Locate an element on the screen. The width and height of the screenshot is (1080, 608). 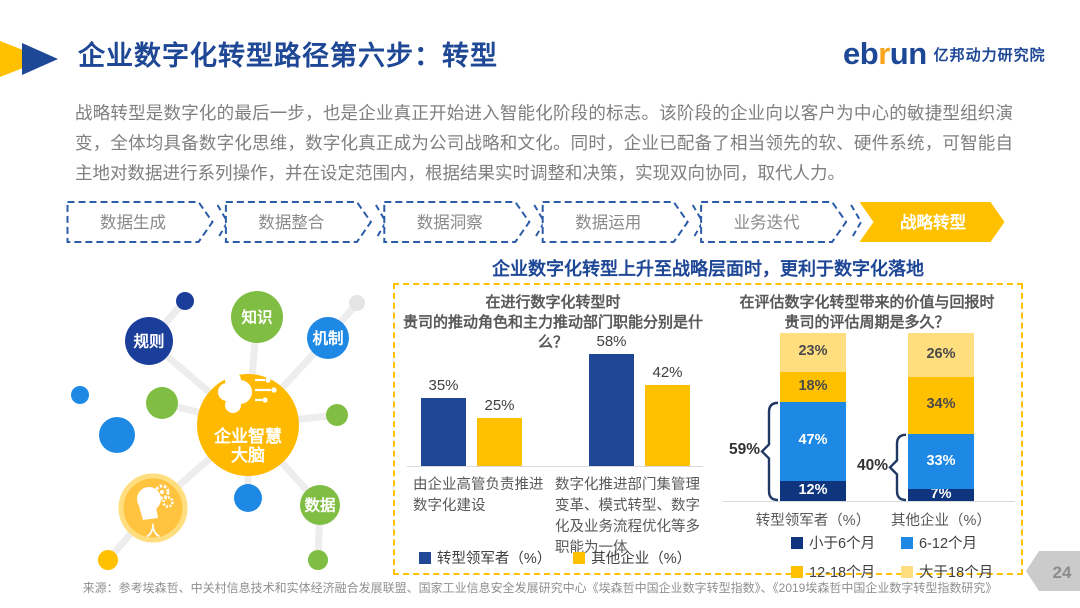
chart2-xaxis-label-2: 其他企业（%） is located at coordinates (941, 521).